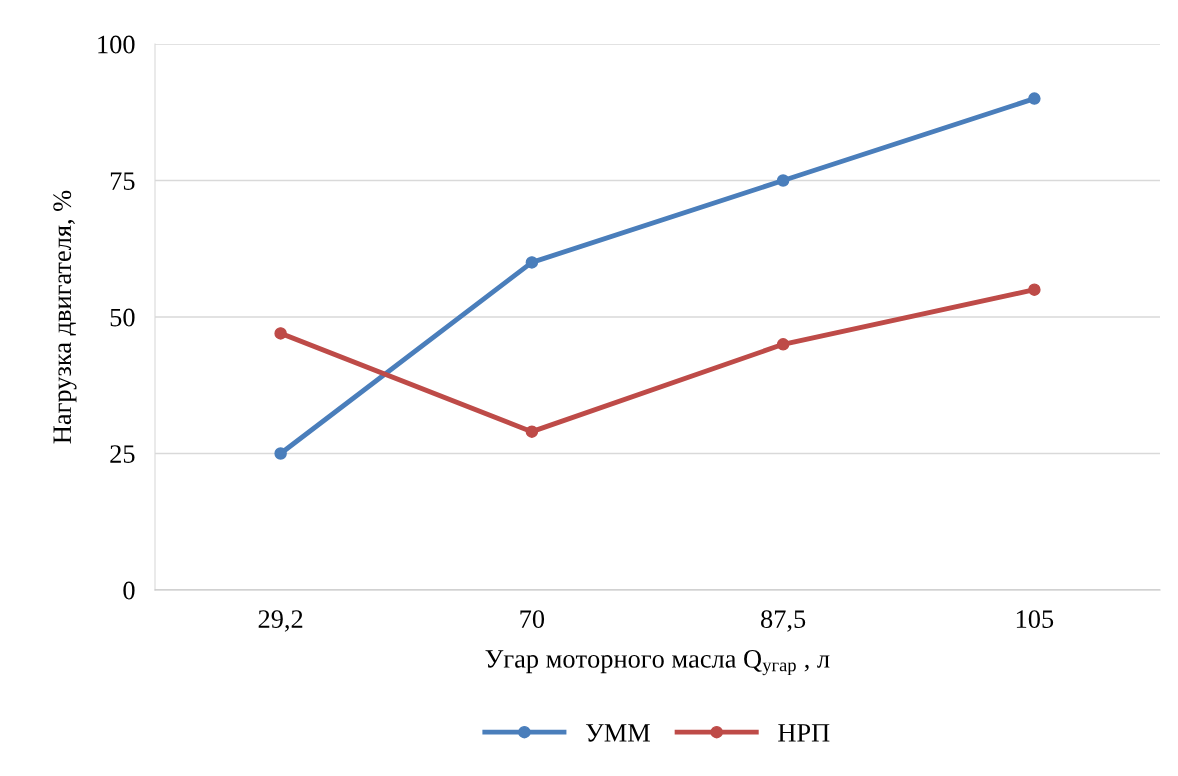 The width and height of the screenshot is (1178, 776). What do you see at coordinates (804, 733) in the screenshot?
I see `legend-label: НРП` at bounding box center [804, 733].